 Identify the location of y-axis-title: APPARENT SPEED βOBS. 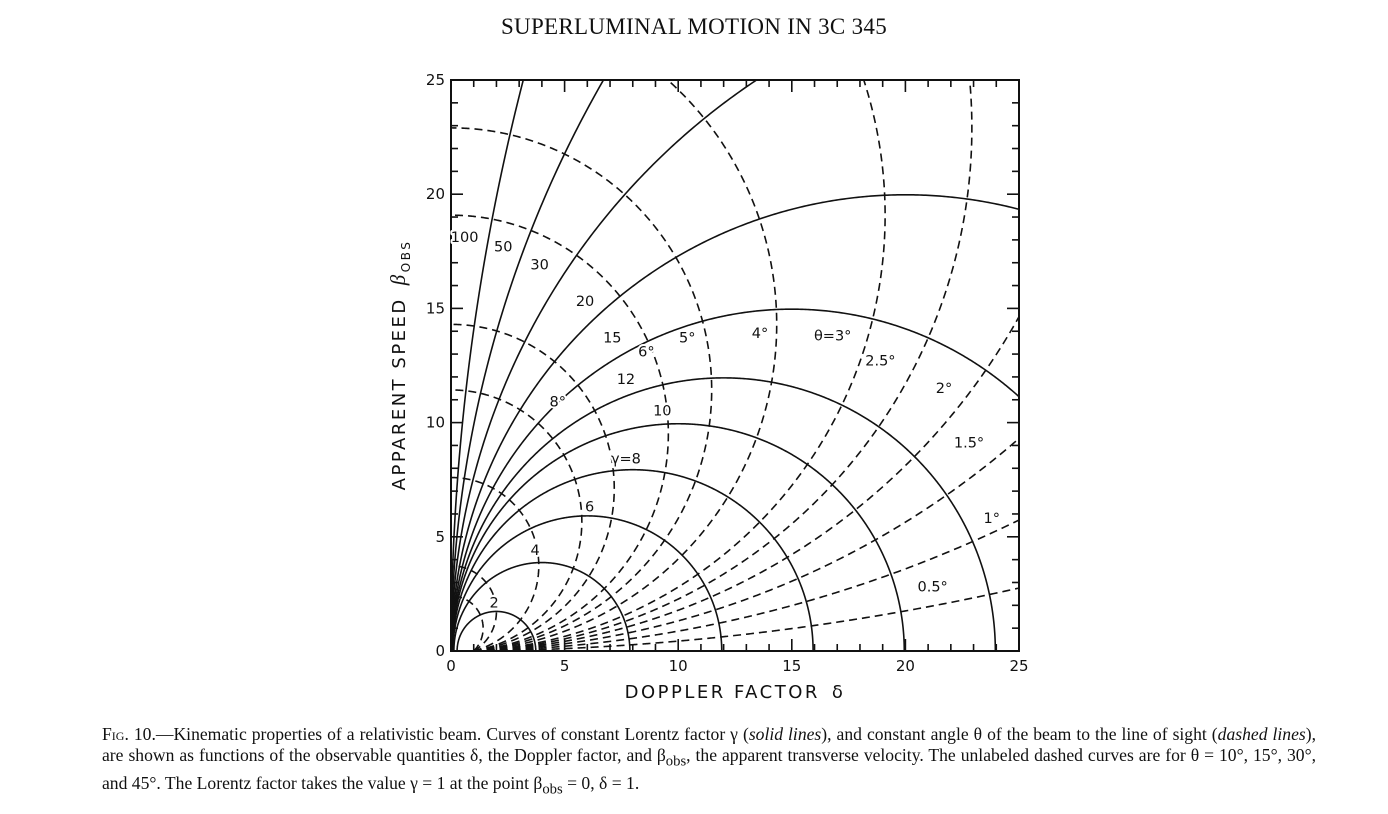
(399, 365).